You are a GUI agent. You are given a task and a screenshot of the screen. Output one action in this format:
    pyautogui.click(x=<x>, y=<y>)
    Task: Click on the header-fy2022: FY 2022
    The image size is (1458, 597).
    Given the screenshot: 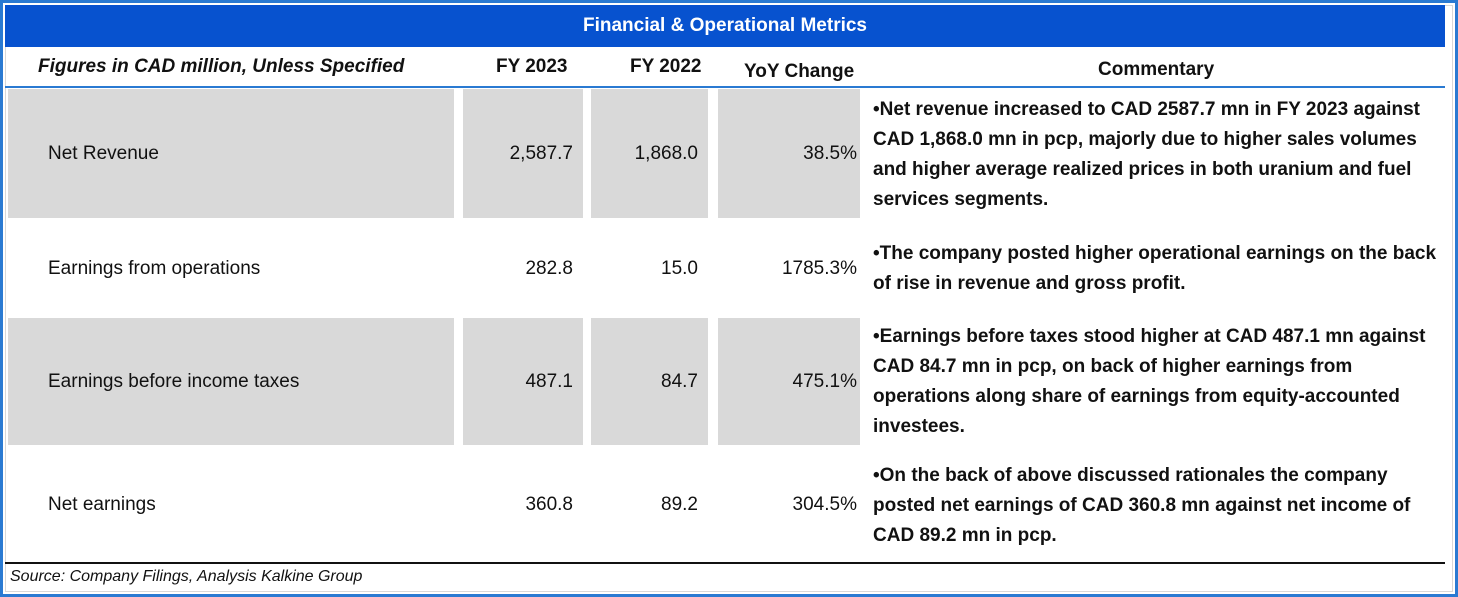 What is the action you would take?
    pyautogui.click(x=666, y=66)
    